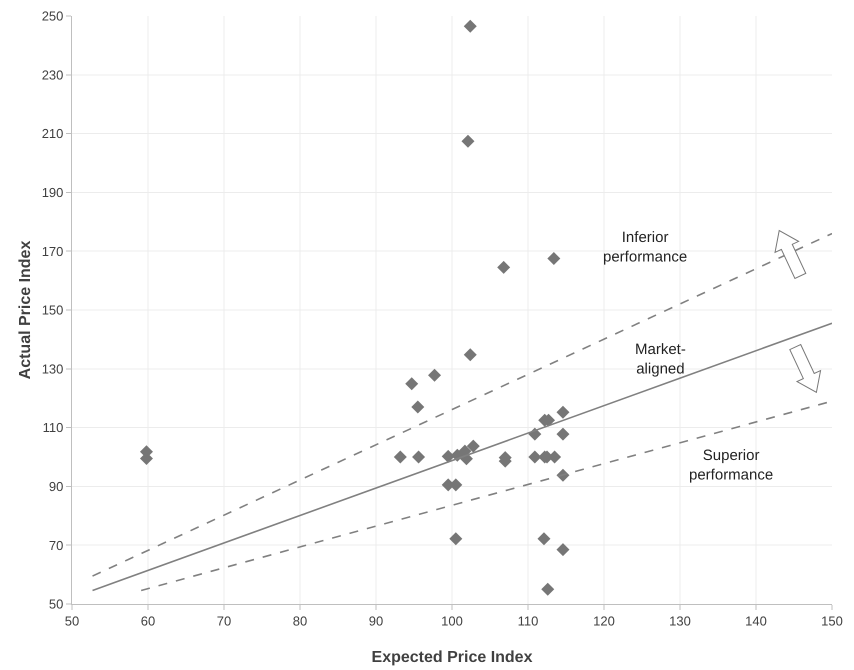  What do you see at coordinates (53, 74) in the screenshot?
I see `y-tick-label: 230` at bounding box center [53, 74].